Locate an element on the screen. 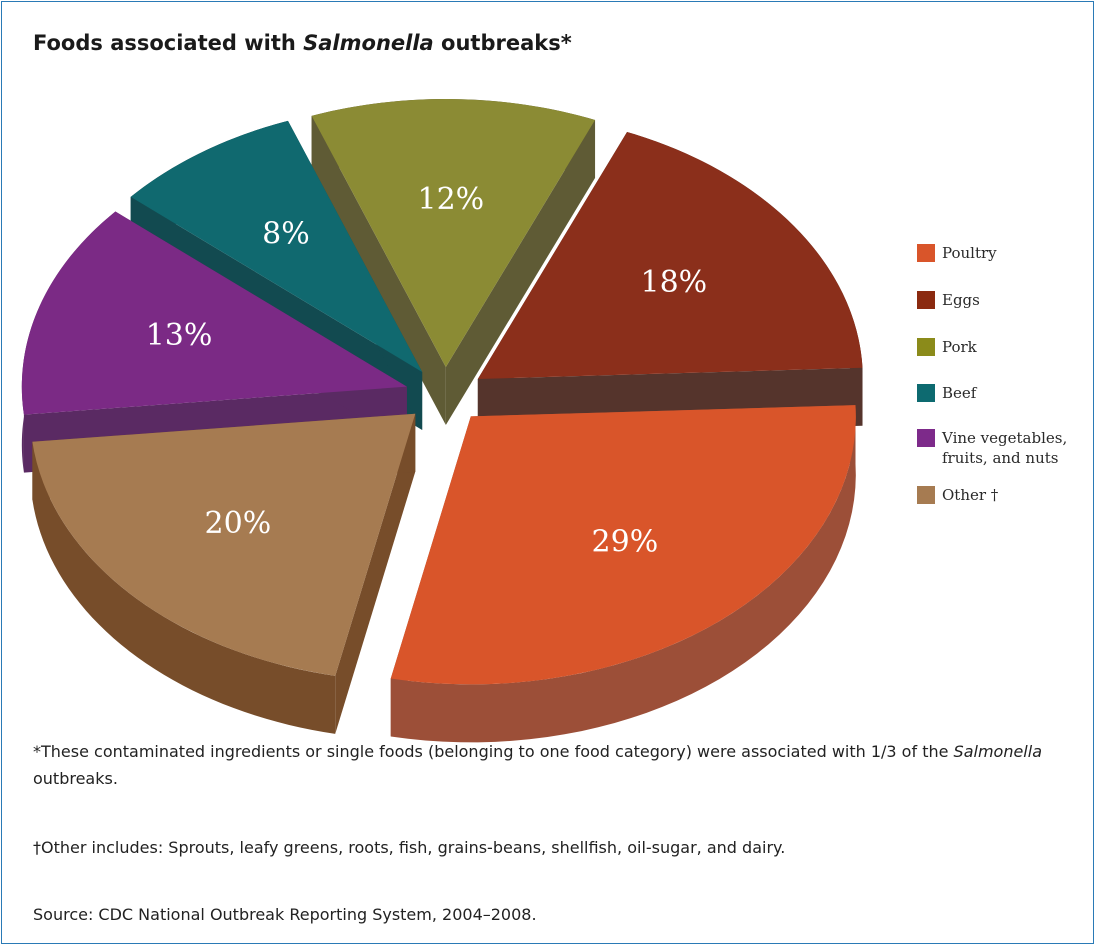  pie-top-vine-vegetables-fruits-and-nuts is located at coordinates (214, 313).